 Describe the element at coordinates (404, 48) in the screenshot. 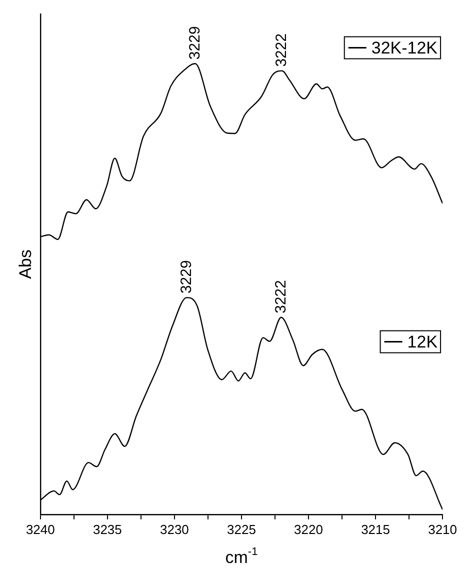

I see `legend-label: 32K-12K` at that location.